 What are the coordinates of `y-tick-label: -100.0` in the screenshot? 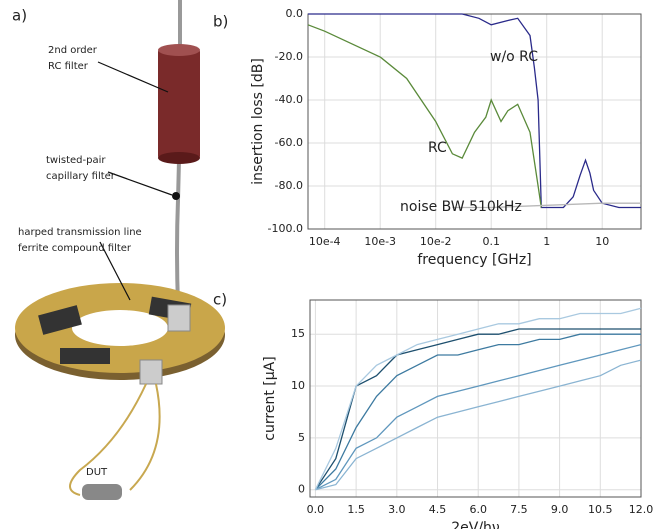 It's located at (285, 228).